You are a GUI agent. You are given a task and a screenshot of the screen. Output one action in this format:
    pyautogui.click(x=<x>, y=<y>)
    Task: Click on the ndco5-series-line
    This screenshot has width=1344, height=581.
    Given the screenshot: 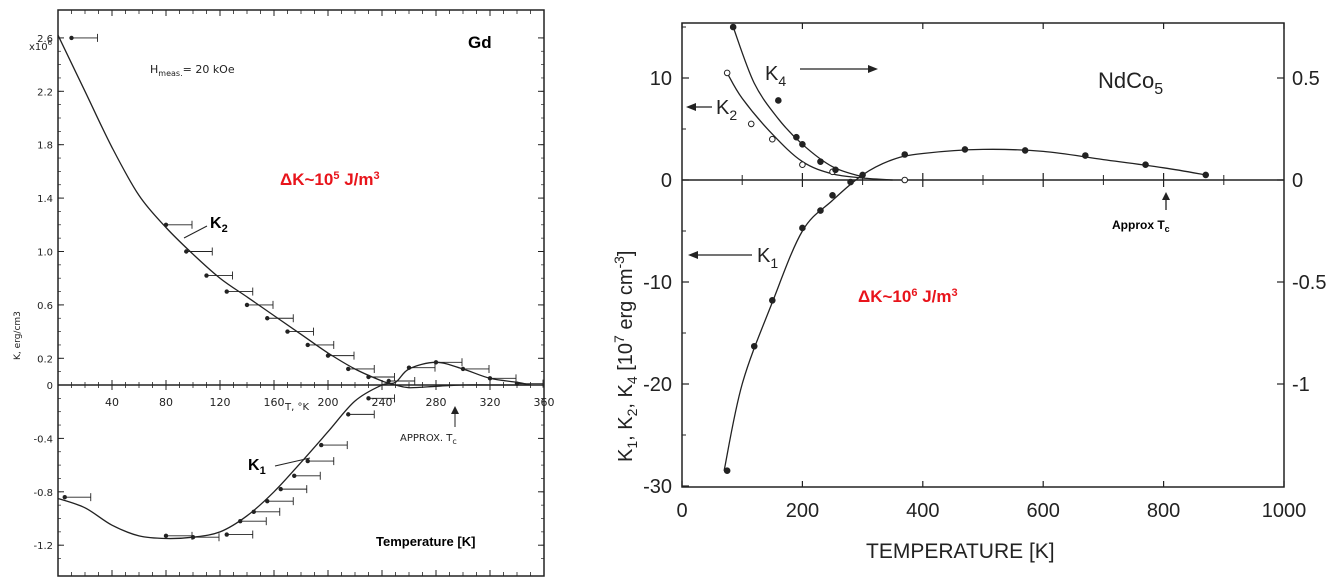 What is the action you would take?
    pyautogui.click(x=797, y=102)
    